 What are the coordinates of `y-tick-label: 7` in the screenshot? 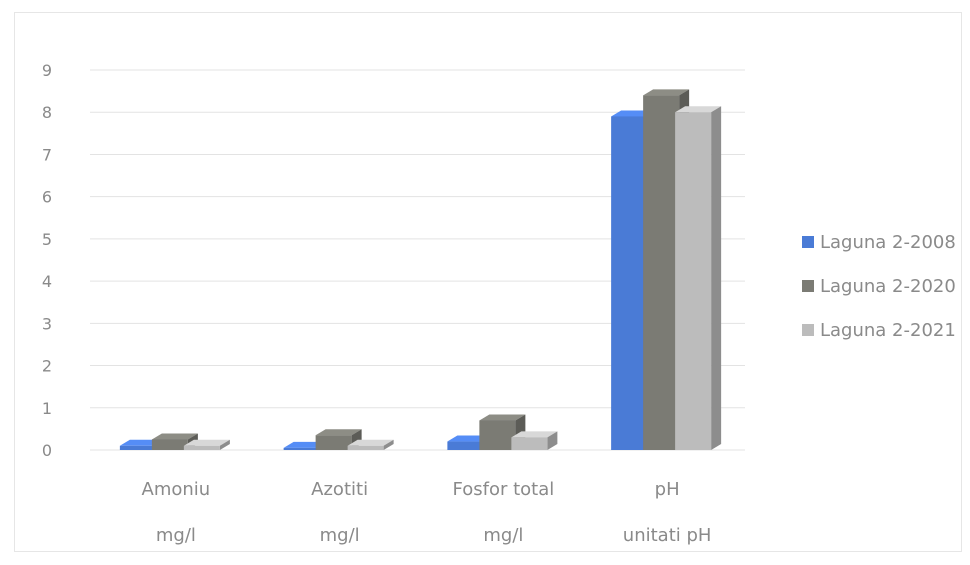 It's located at (47, 154).